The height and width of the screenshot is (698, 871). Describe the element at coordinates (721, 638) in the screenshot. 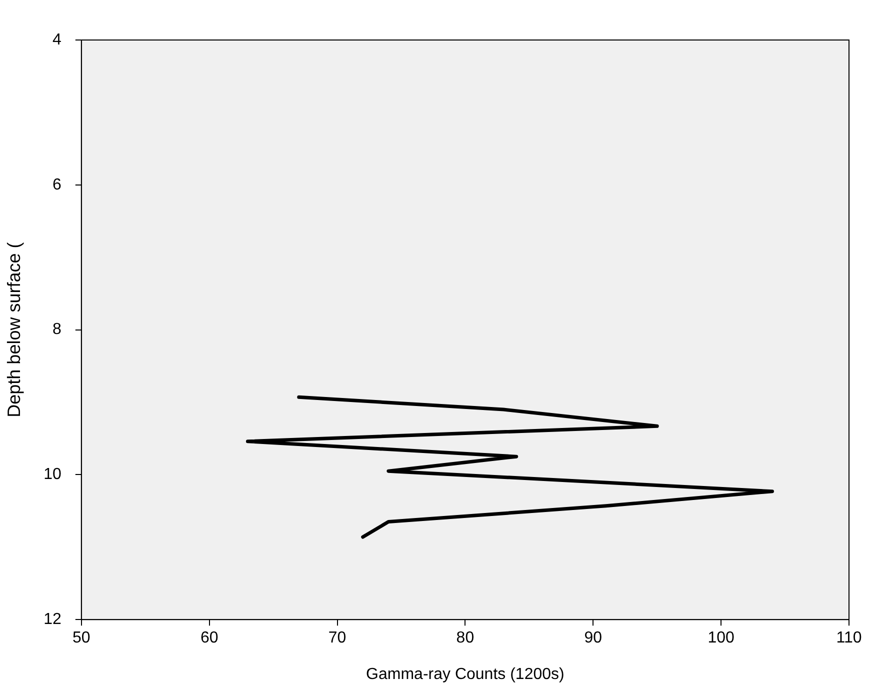

I see `x-tick-label: 100` at that location.